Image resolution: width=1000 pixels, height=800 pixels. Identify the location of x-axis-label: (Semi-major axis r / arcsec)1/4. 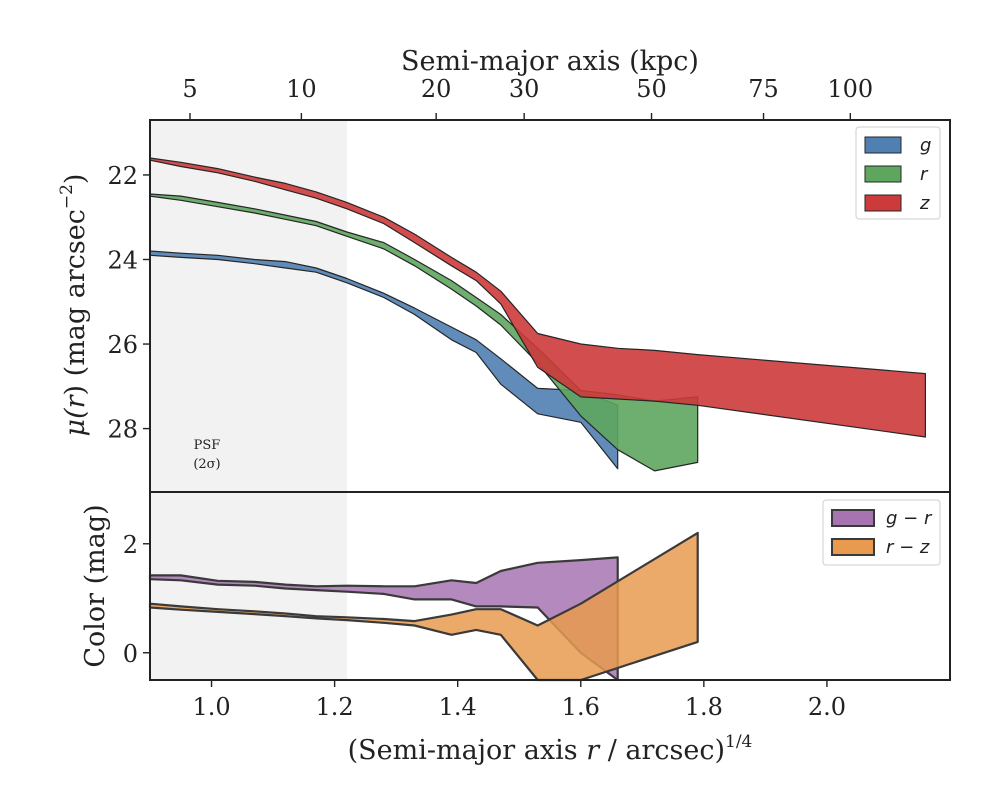
(550, 749).